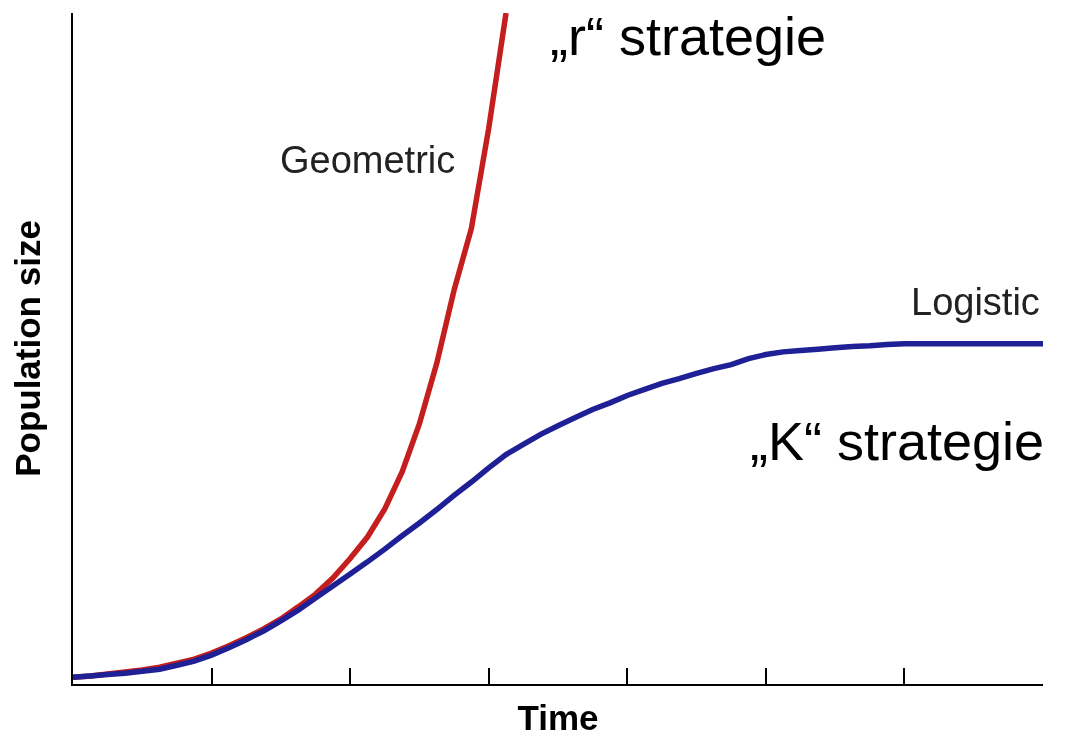 Image resolution: width=1073 pixels, height=746 pixels. What do you see at coordinates (368, 160) in the screenshot?
I see `series-label: Geometric` at bounding box center [368, 160].